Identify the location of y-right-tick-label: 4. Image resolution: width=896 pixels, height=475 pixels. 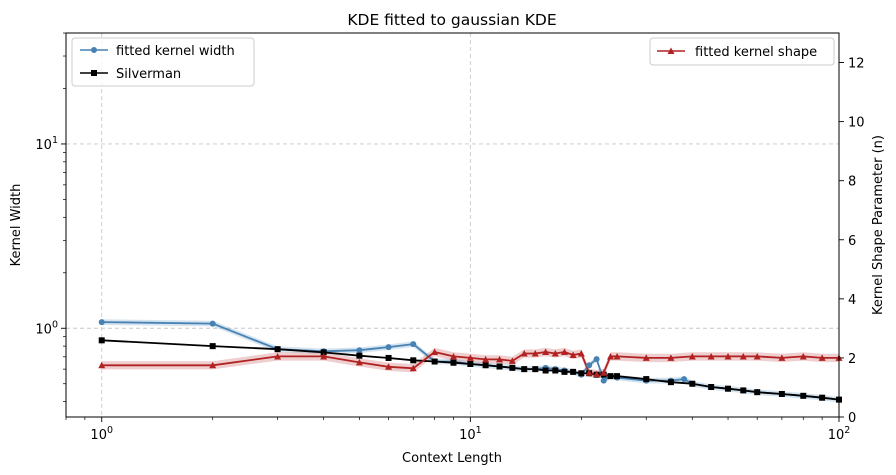
(852, 300).